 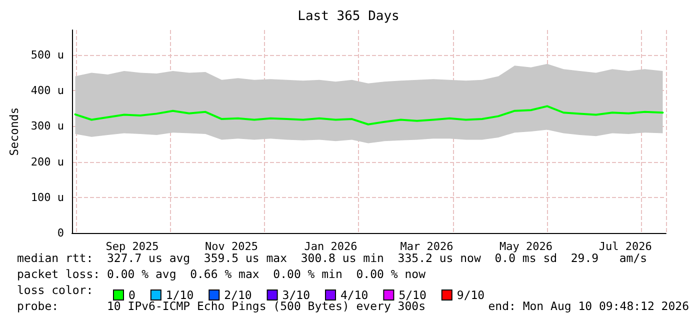 I want to click on legend-label: 5/10, so click(x=412, y=295).